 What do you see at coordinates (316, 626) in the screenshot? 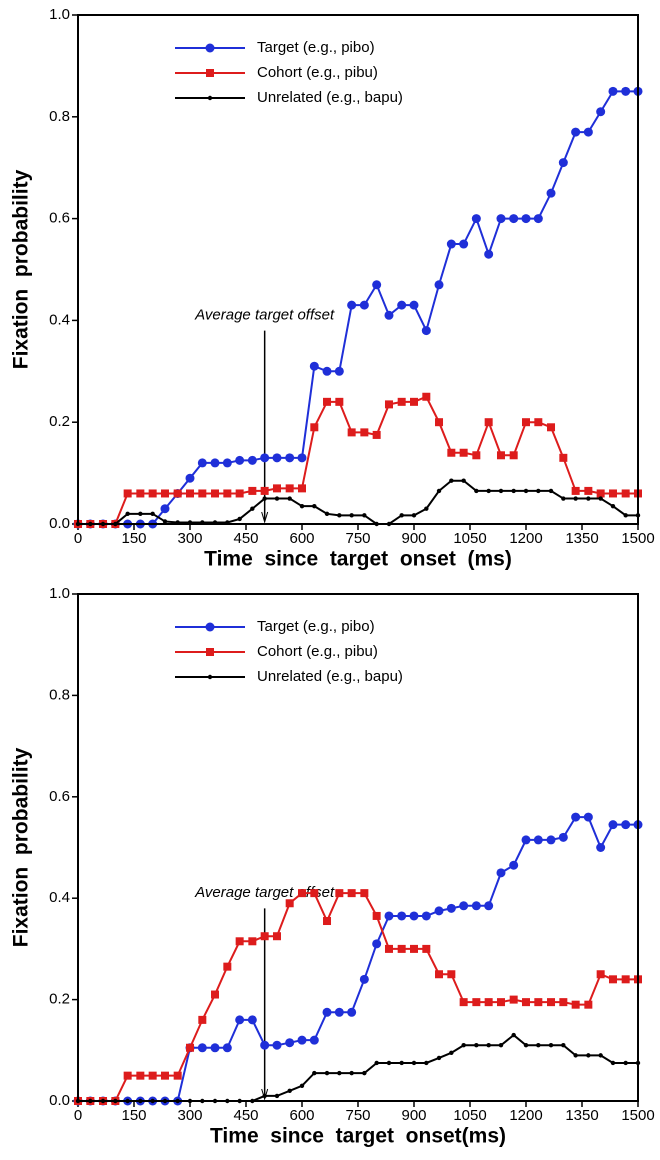
I see `legend-label: Target (e.g., pibo)` at bounding box center [316, 626].